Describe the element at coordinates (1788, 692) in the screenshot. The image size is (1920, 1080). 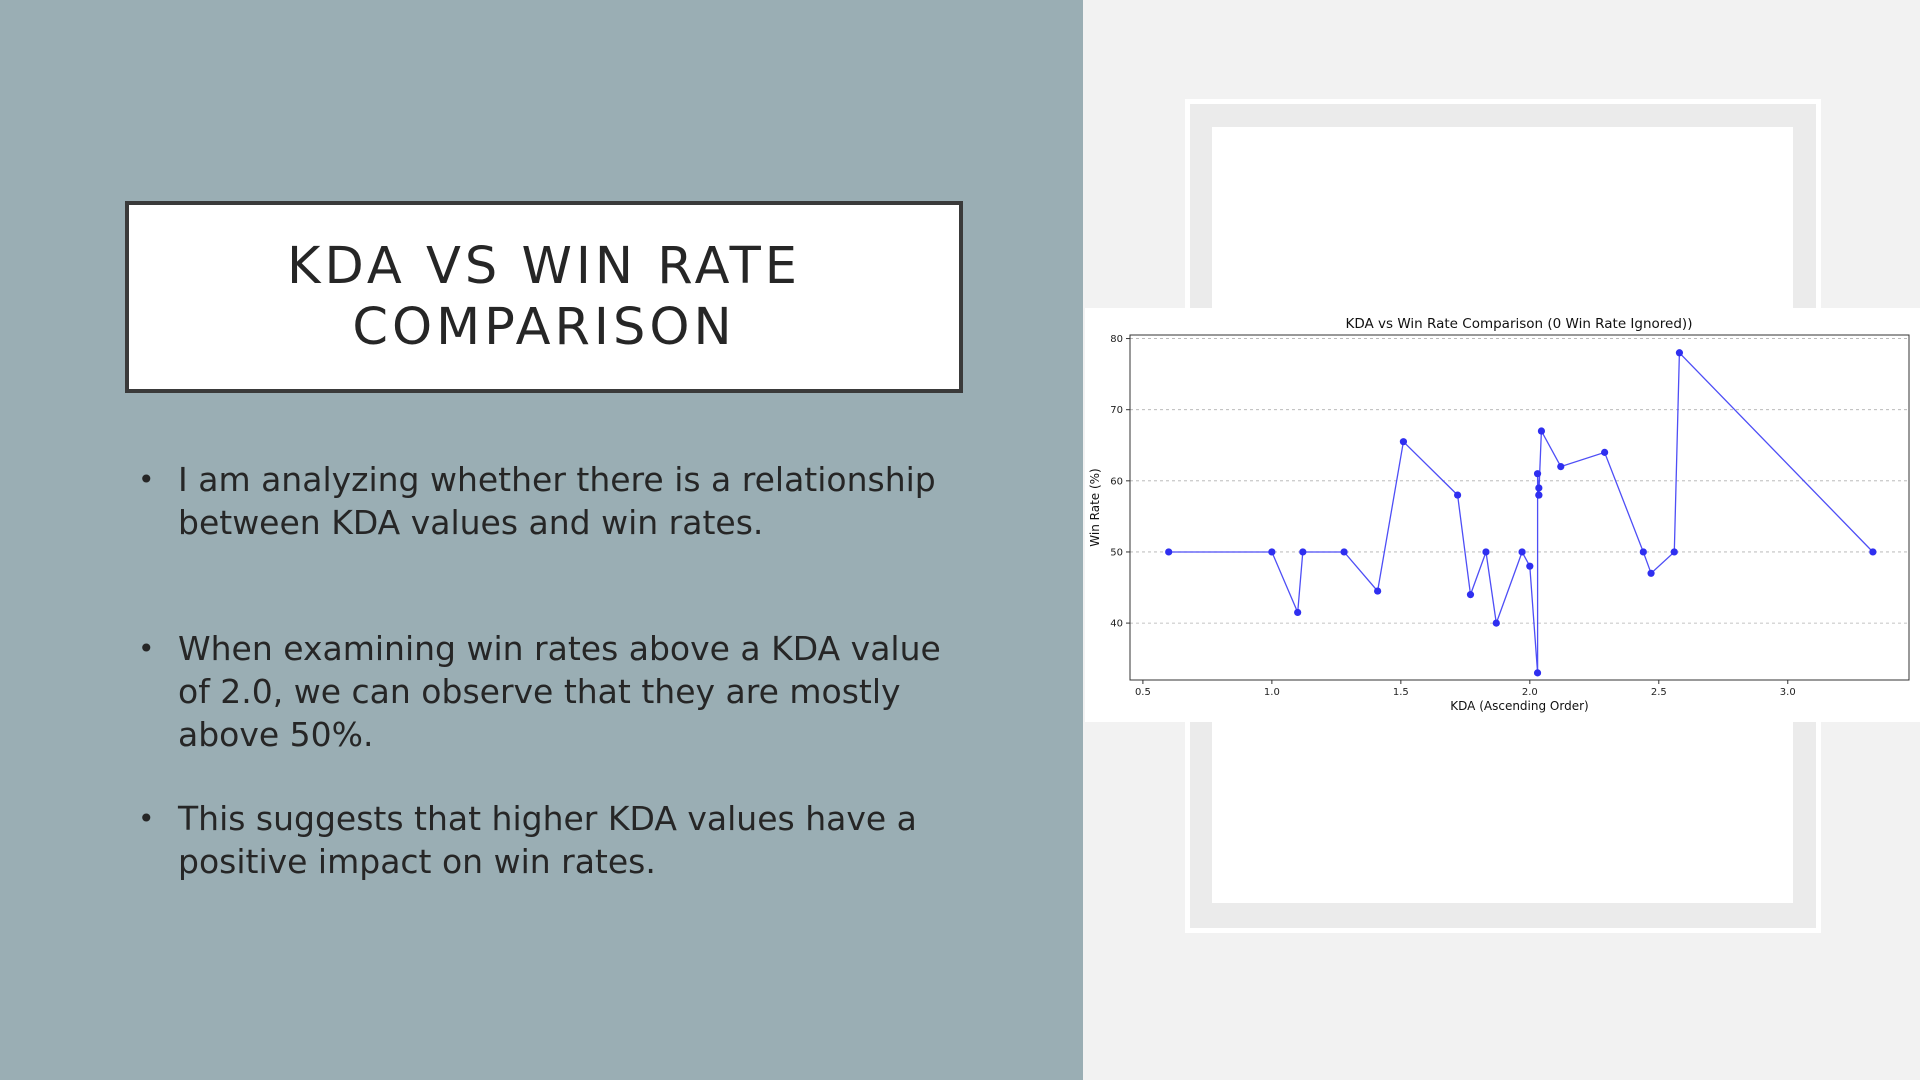
I see `x-tick-label: 3.0` at that location.